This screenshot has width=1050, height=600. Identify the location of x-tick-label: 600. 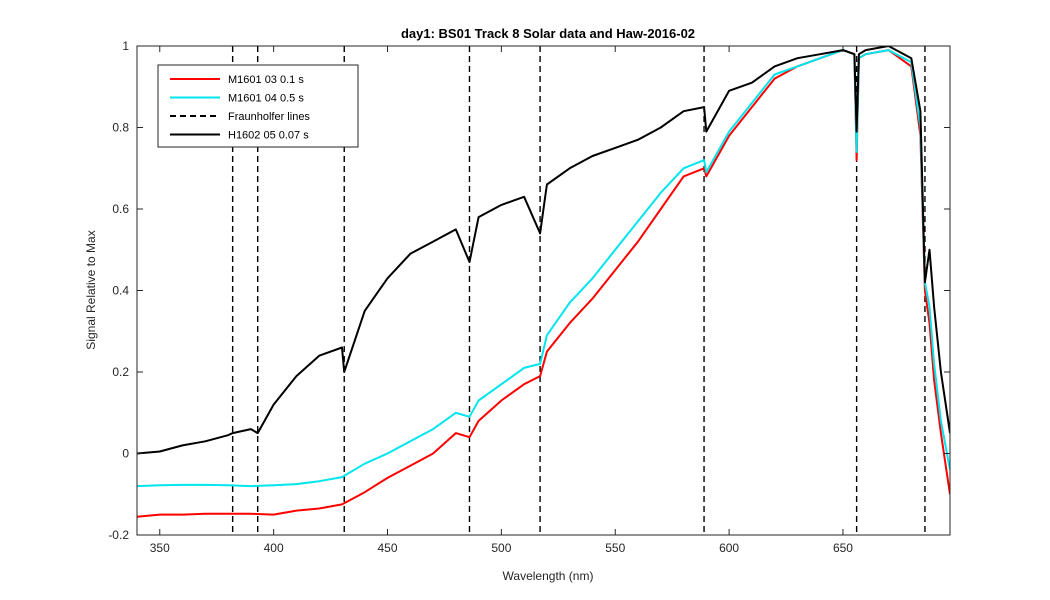
(729, 548).